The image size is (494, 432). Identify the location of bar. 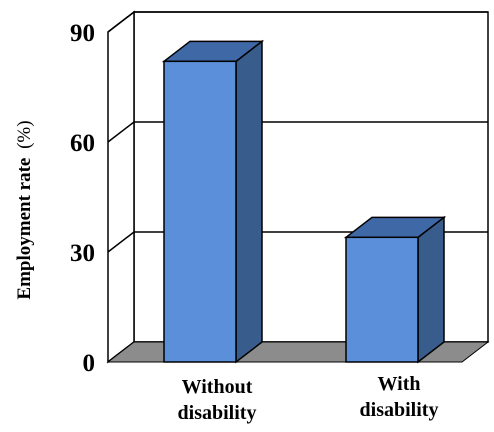
(395, 289).